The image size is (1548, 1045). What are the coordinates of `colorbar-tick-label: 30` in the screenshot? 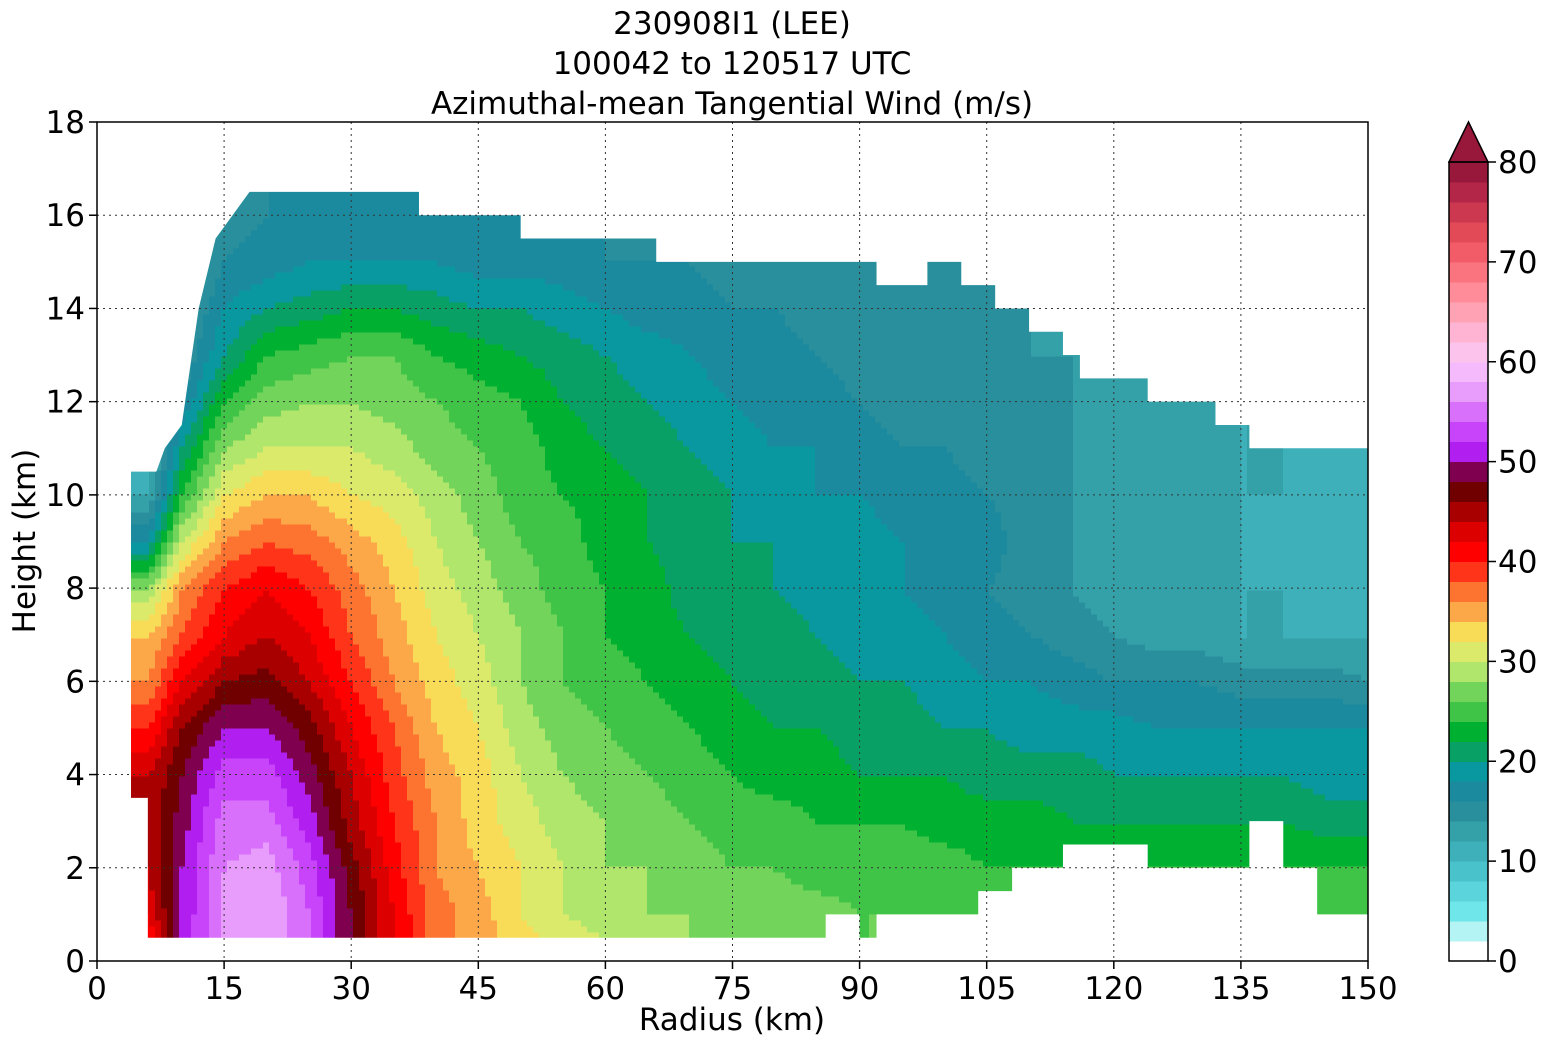 It's located at (1517, 662).